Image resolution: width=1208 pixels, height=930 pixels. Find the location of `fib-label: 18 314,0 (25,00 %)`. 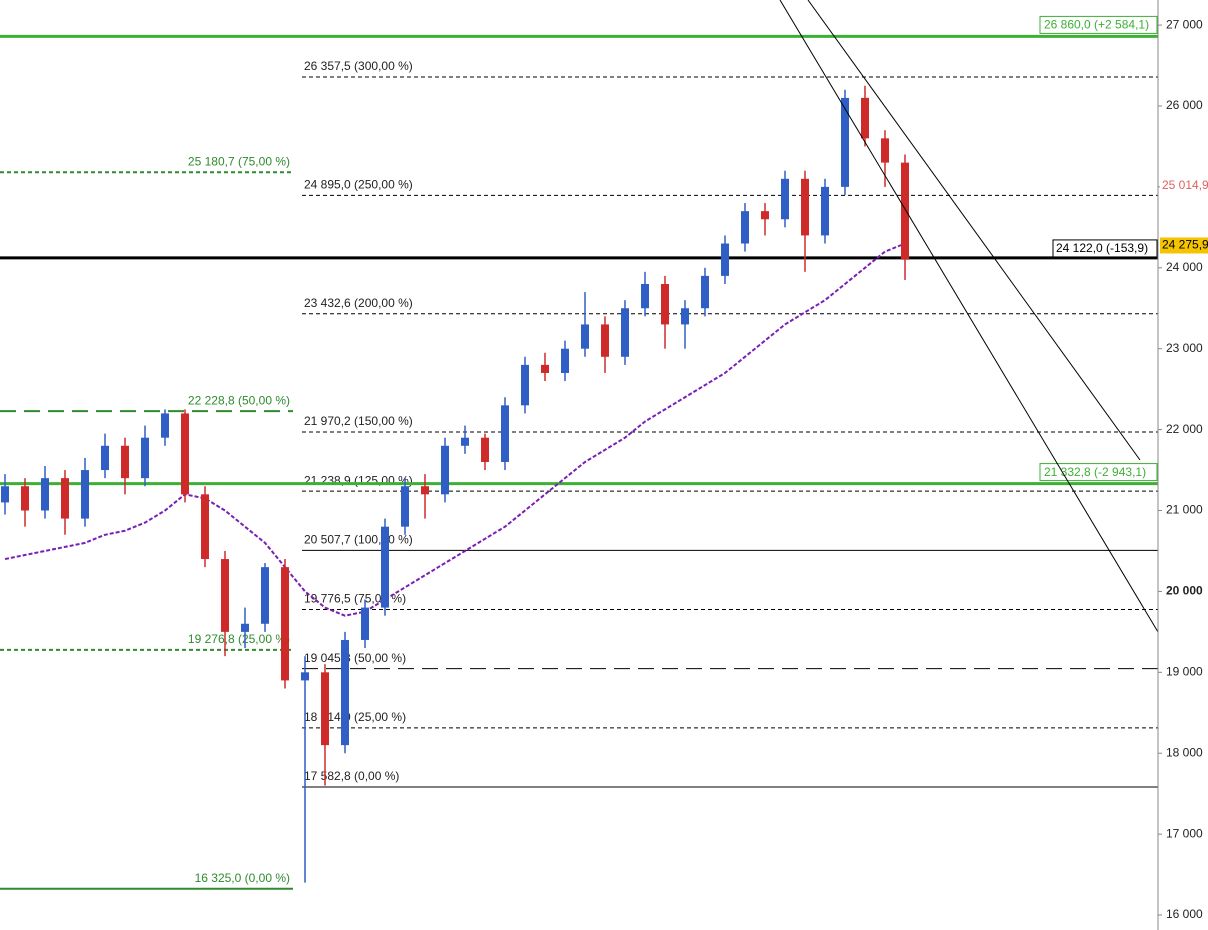

fib-label: 18 314,0 (25,00 %) is located at coordinates (355, 717).